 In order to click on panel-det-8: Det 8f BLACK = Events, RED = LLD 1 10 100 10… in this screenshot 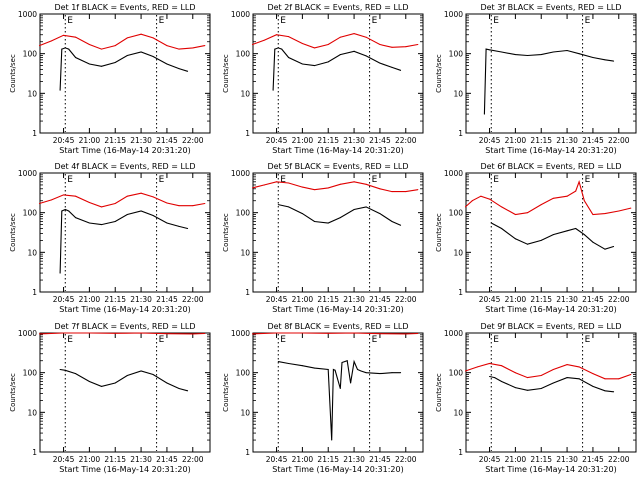, I will do `click(323, 398)`.